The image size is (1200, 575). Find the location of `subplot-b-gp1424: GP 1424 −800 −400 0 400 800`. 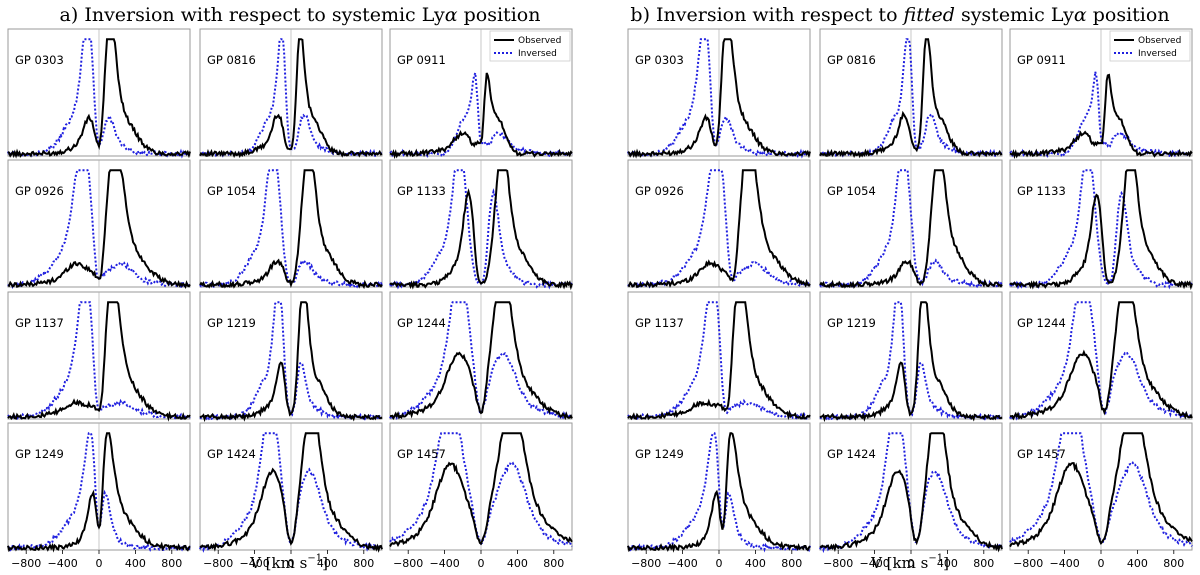

subplot-b-gp1424: GP 1424 −800 −400 0 400 800 is located at coordinates (911, 496).